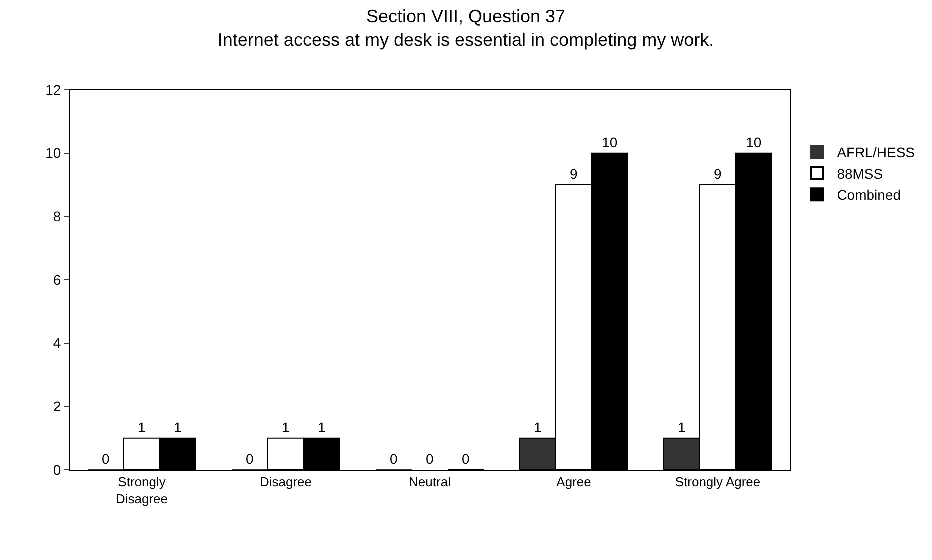  Describe the element at coordinates (869, 195) in the screenshot. I see `legend-label: Combined` at that location.